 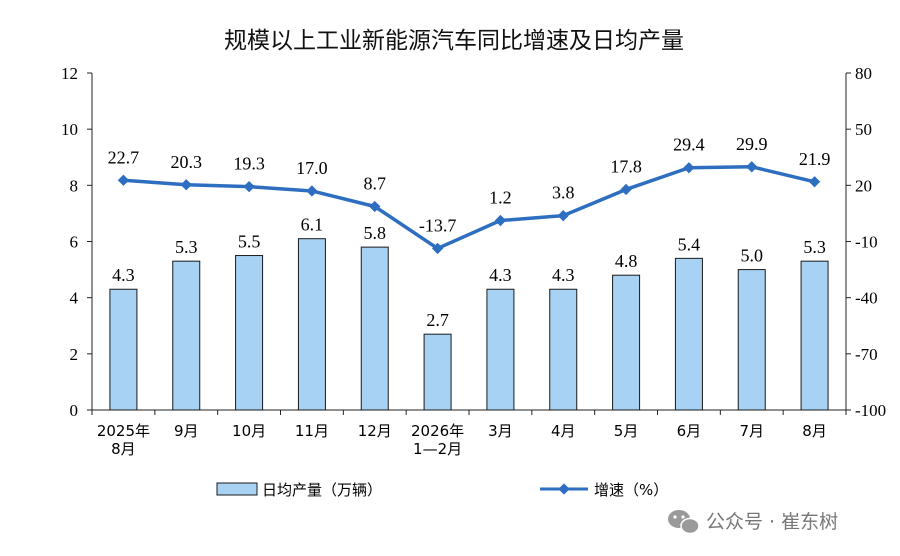 What do you see at coordinates (684, 522) in the screenshot?
I see `wechat-icon` at bounding box center [684, 522].